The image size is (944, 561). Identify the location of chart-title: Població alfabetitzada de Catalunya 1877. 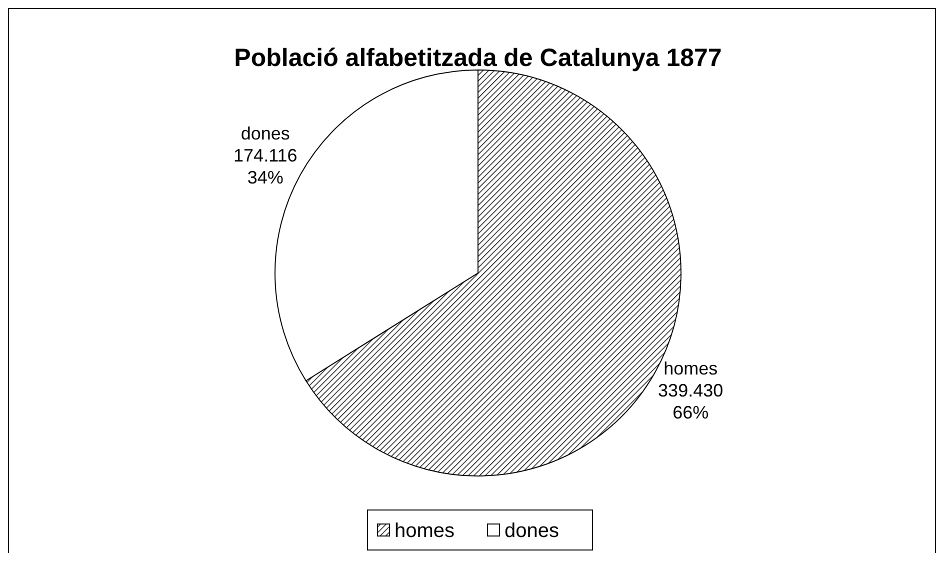
(478, 58).